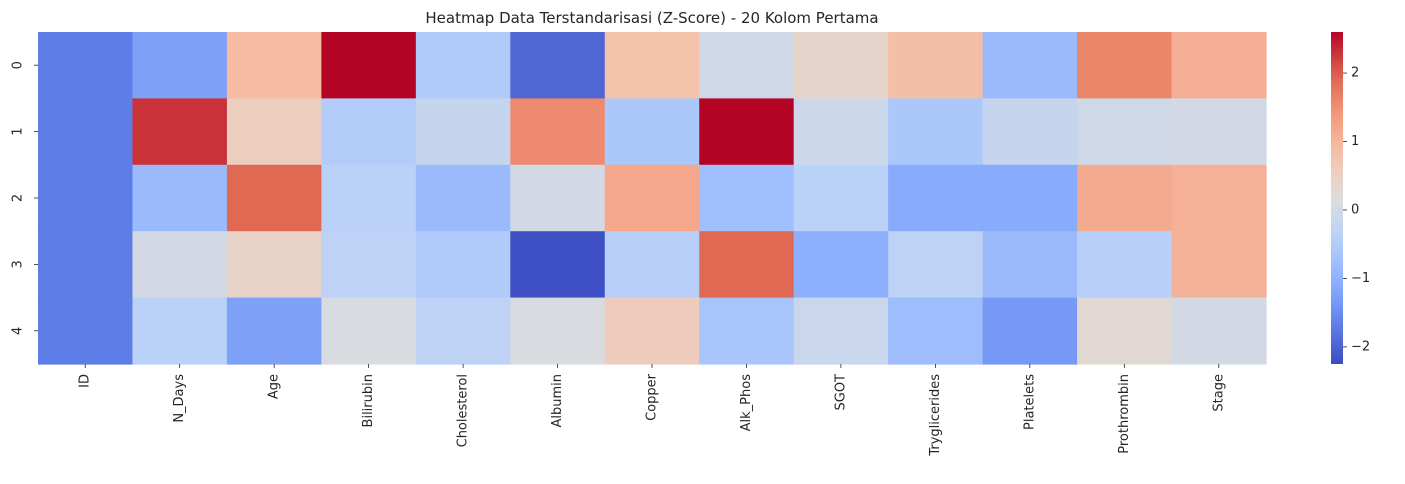 The height and width of the screenshot is (484, 1405). I want to click on column-label: Alk_Phos, so click(746, 403).